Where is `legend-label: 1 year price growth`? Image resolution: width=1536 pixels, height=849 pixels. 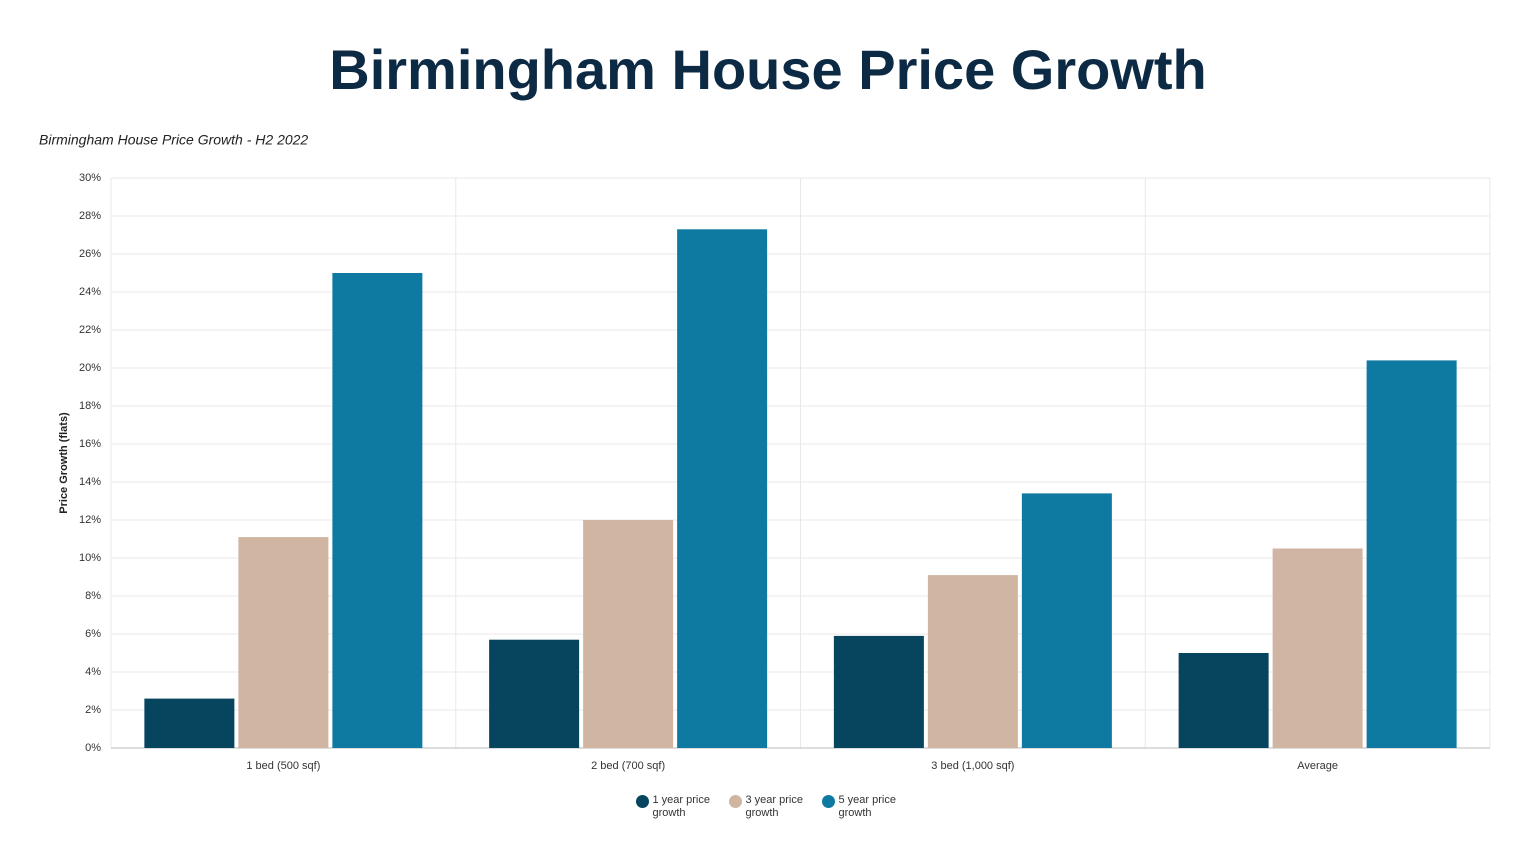
legend-label: 1 year price growth is located at coordinates (681, 806).